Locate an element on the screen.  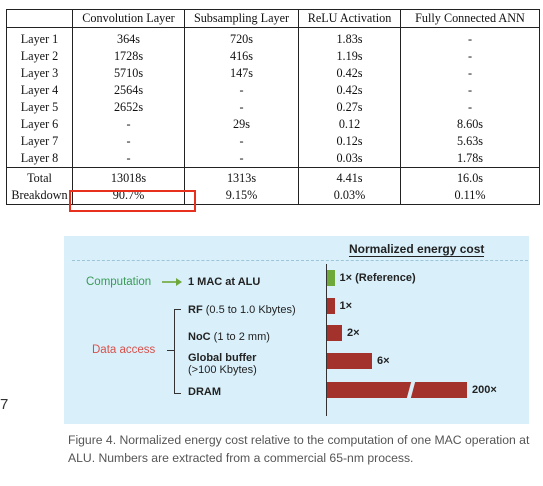
table-cell: 13018s is located at coordinates (128, 177).